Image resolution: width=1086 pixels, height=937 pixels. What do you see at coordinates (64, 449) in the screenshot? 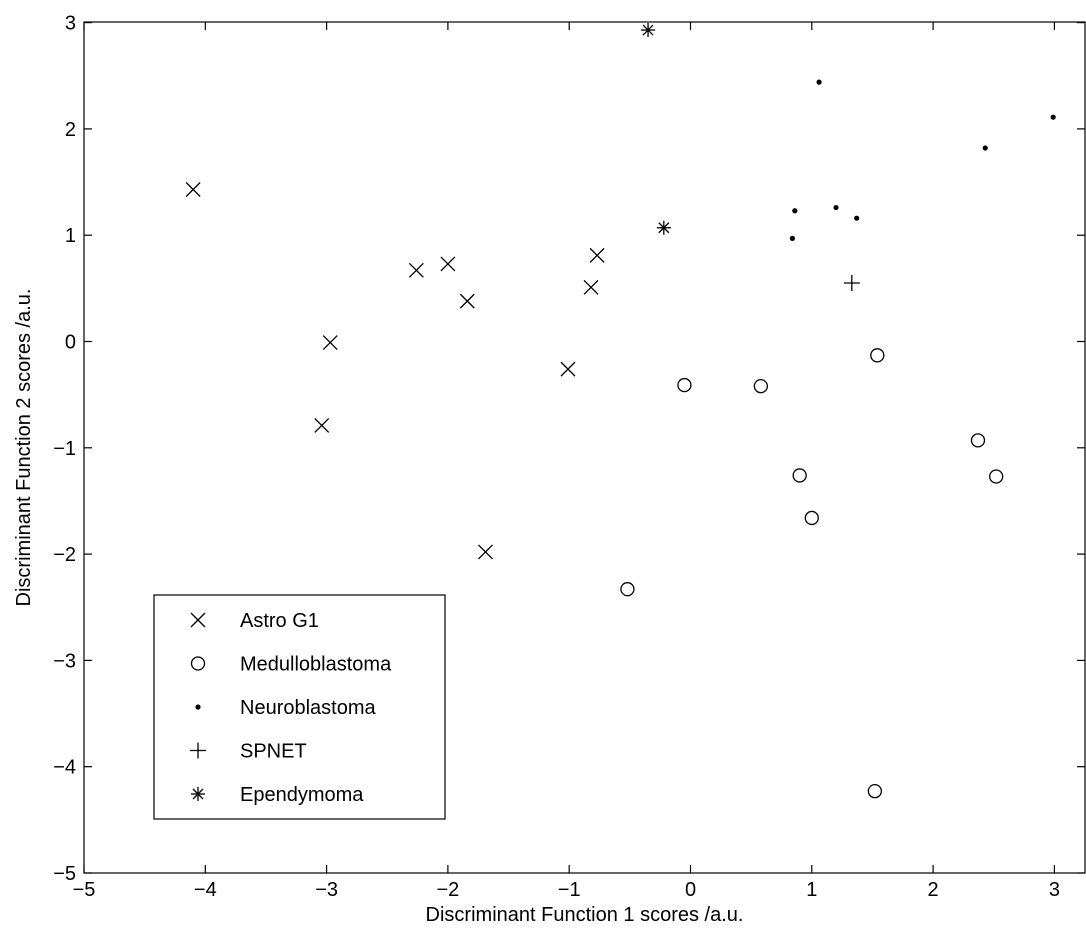
I see `y-tick-label: −1` at bounding box center [64, 449].